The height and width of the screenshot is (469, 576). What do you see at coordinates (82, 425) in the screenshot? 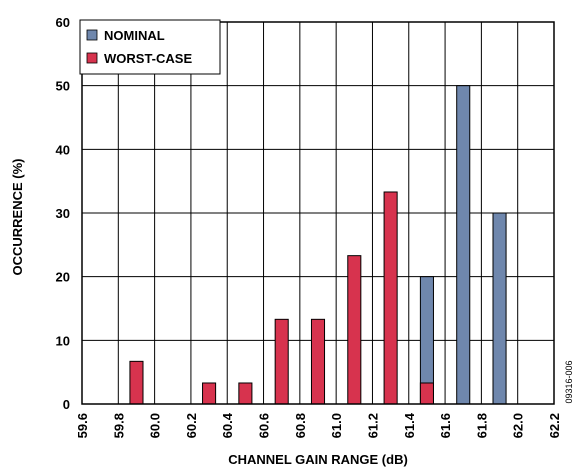
I see `x-tick-label: 59.6` at bounding box center [82, 425].